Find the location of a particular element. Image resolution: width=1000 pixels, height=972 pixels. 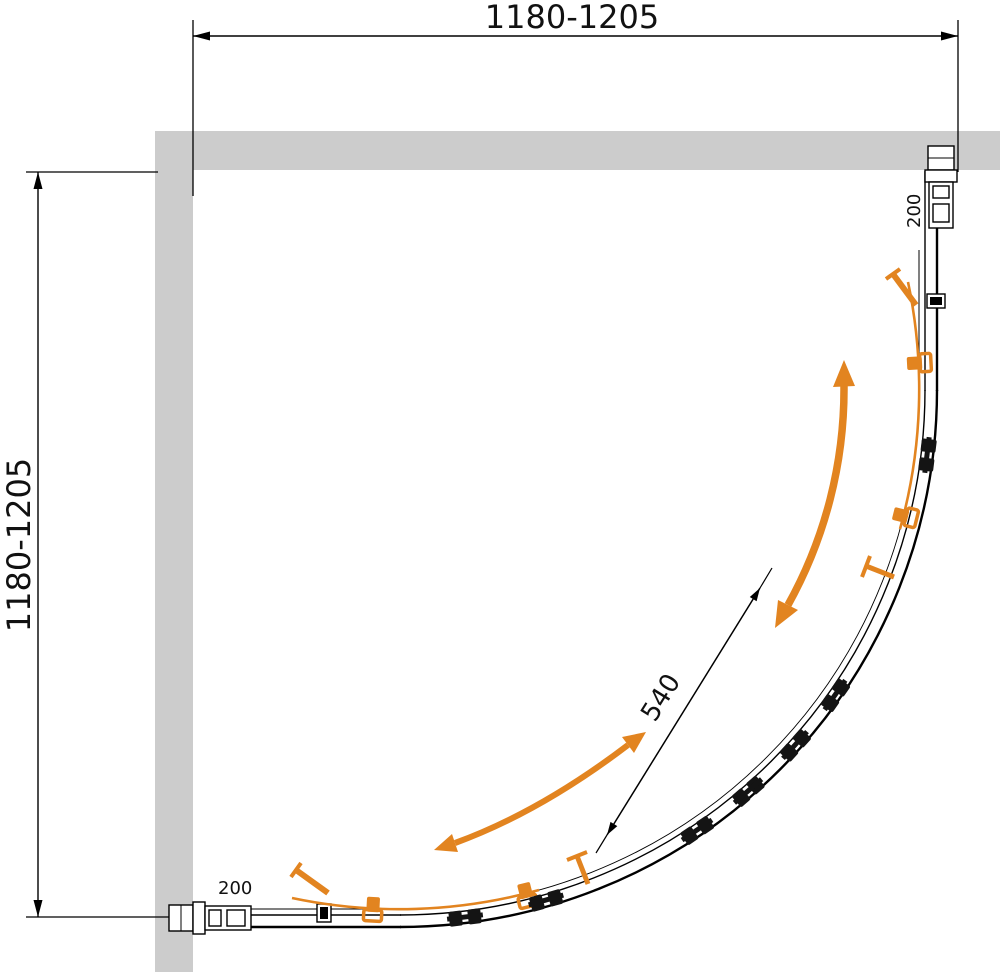

bottom-fixed-panel-profile is located at coordinates (250, 918).